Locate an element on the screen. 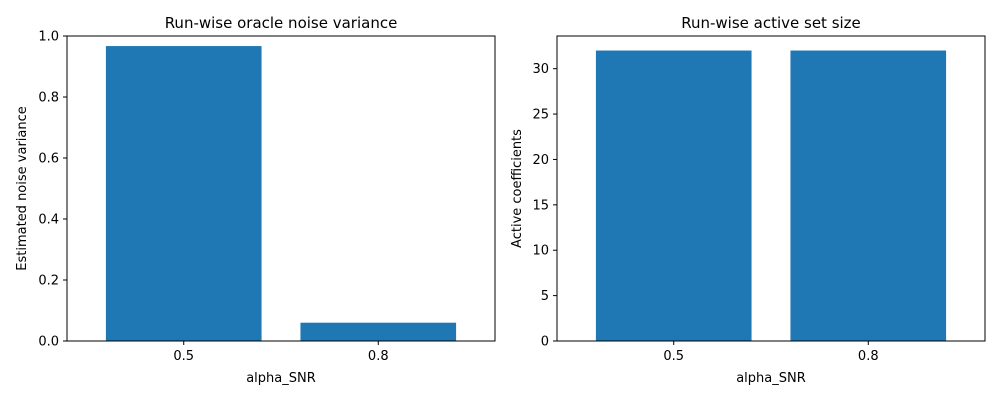 This screenshot has height=400, width=1000. y-tick-label: 25 is located at coordinates (540, 115).